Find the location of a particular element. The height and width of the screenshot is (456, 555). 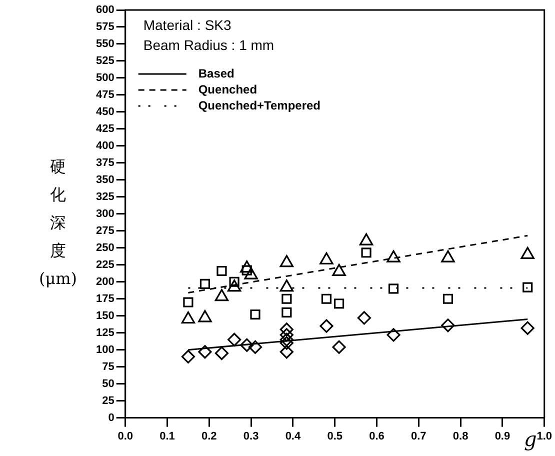

x-tick-label: 1.0 is located at coordinates (544, 436).